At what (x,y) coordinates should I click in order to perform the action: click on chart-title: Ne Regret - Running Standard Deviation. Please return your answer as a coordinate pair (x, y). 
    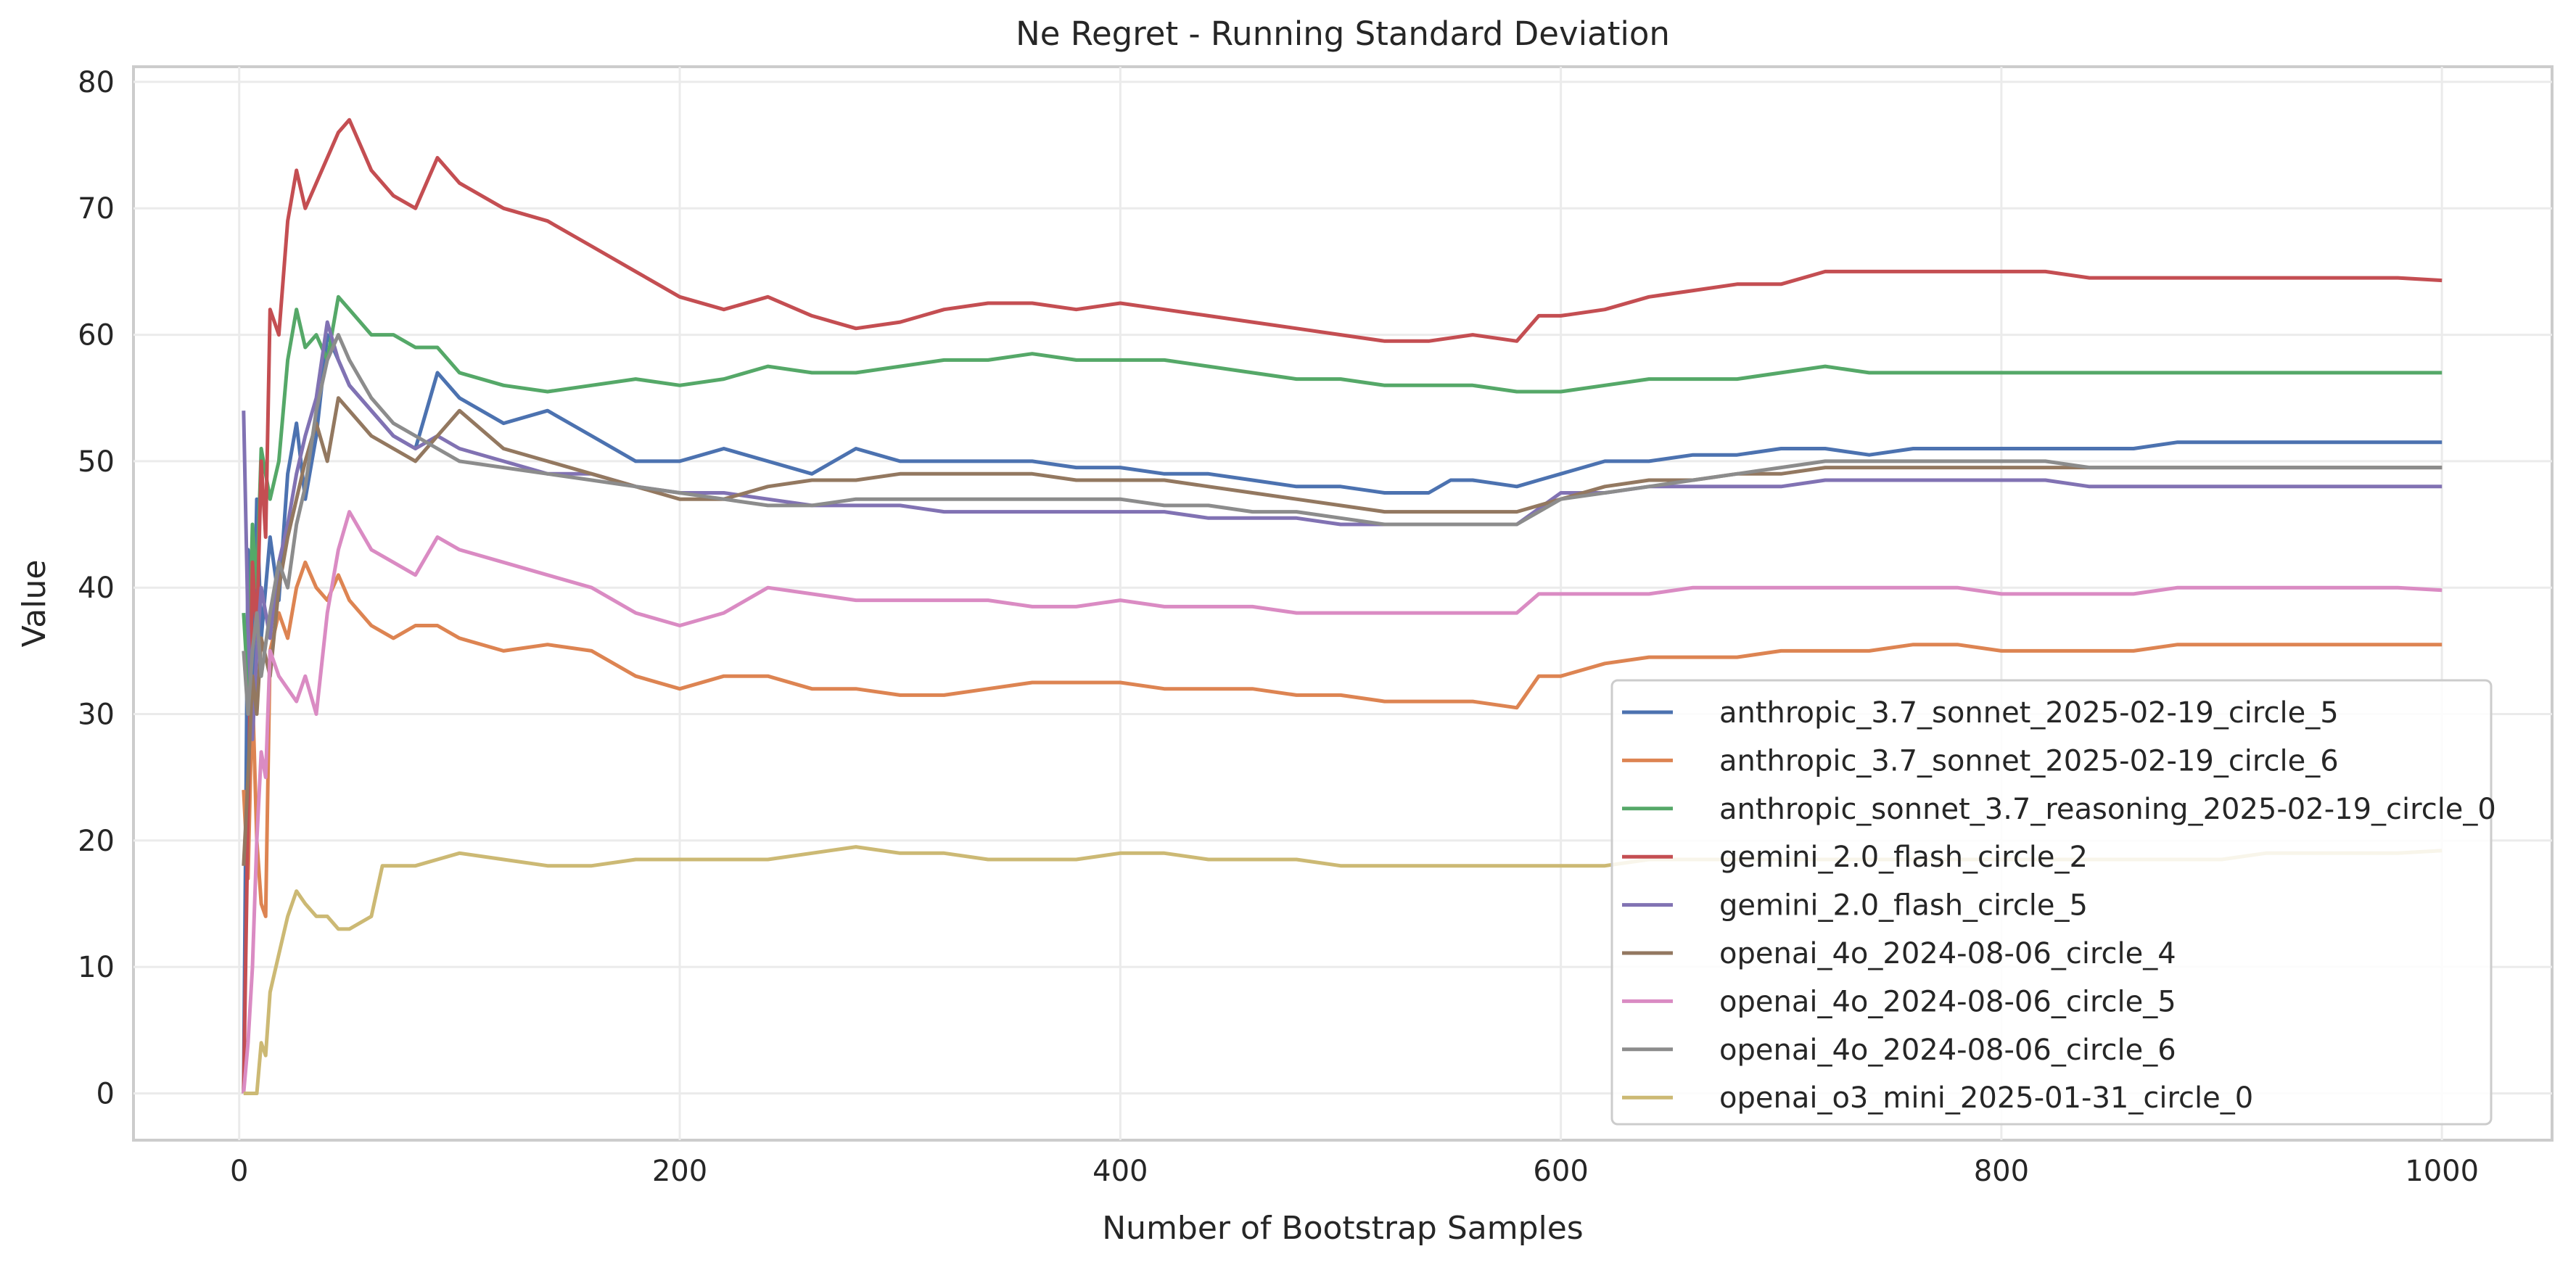
    Looking at the image, I should click on (1343, 34).